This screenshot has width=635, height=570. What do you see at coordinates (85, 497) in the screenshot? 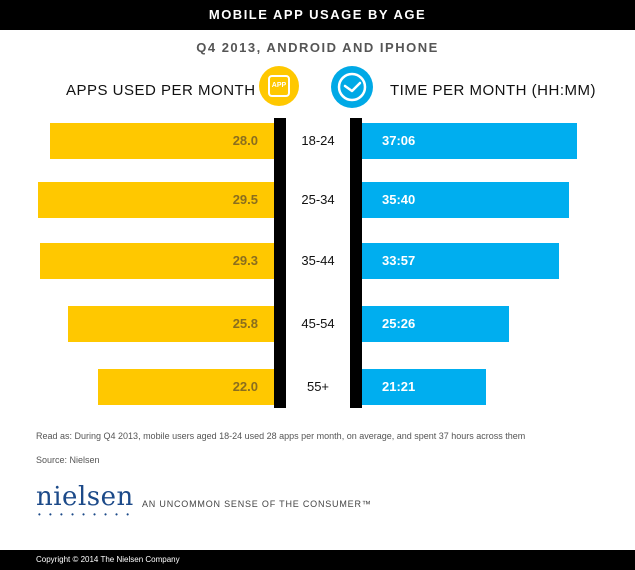
I see `nielsen-logo: nielsen` at bounding box center [85, 497].